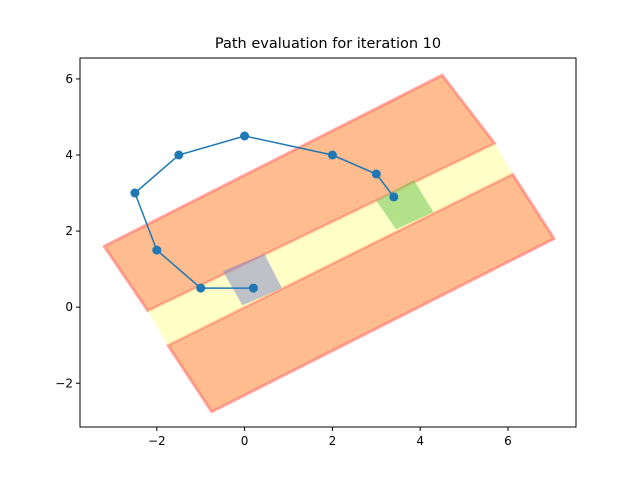 The width and height of the screenshot is (640, 480). What do you see at coordinates (64, 383) in the screenshot?
I see `y-tick-label: −2` at bounding box center [64, 383].